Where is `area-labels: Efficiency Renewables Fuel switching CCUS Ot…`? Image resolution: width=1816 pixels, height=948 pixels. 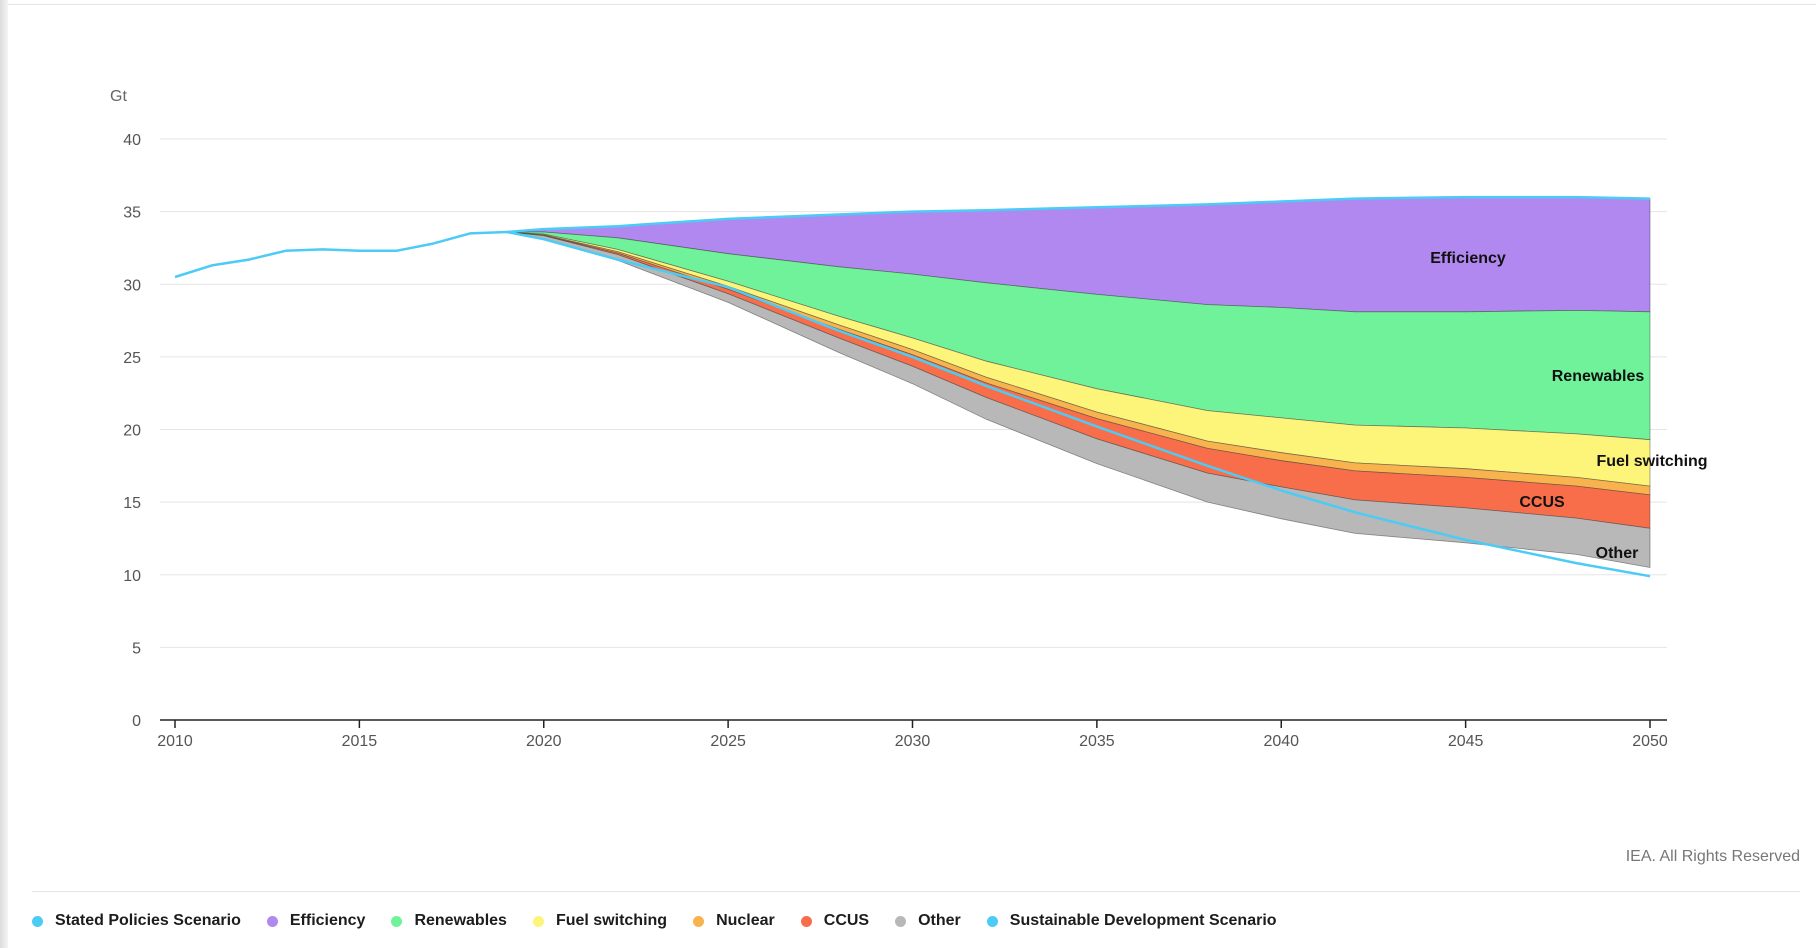 area-labels: Efficiency Renewables Fuel switching CCUS Ot… is located at coordinates (1568, 406).